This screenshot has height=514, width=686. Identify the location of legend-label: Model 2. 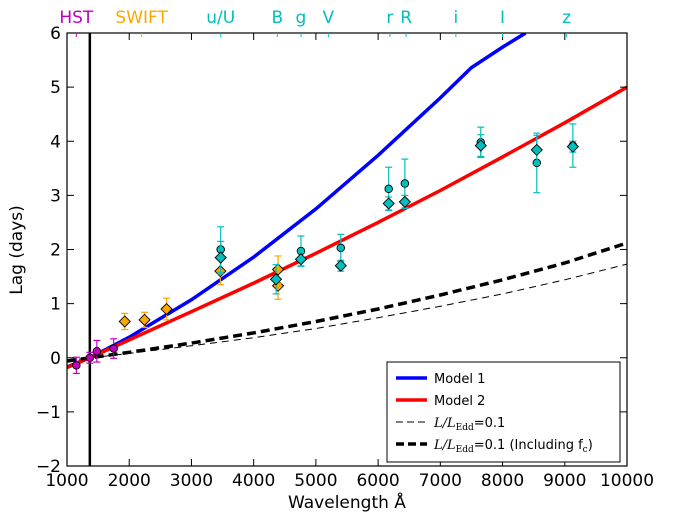
(459, 401).